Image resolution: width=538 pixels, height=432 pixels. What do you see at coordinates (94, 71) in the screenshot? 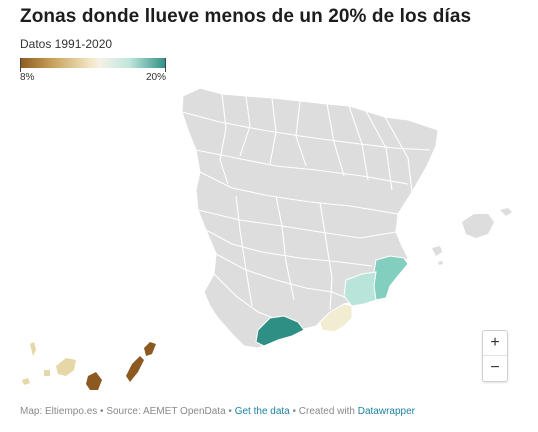
I see `color-legend: 8% 20%` at bounding box center [94, 71].